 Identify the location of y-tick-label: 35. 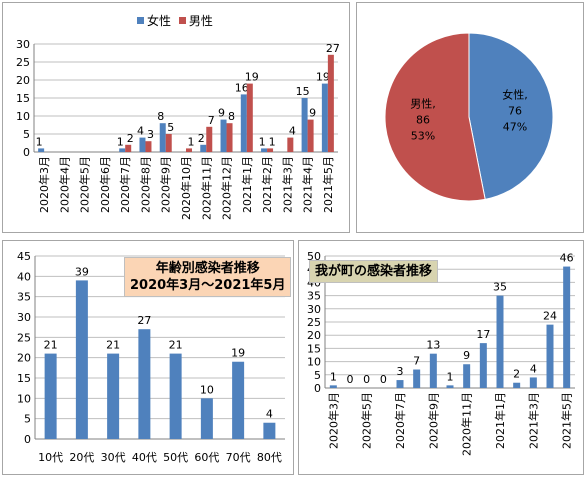
(24, 297).